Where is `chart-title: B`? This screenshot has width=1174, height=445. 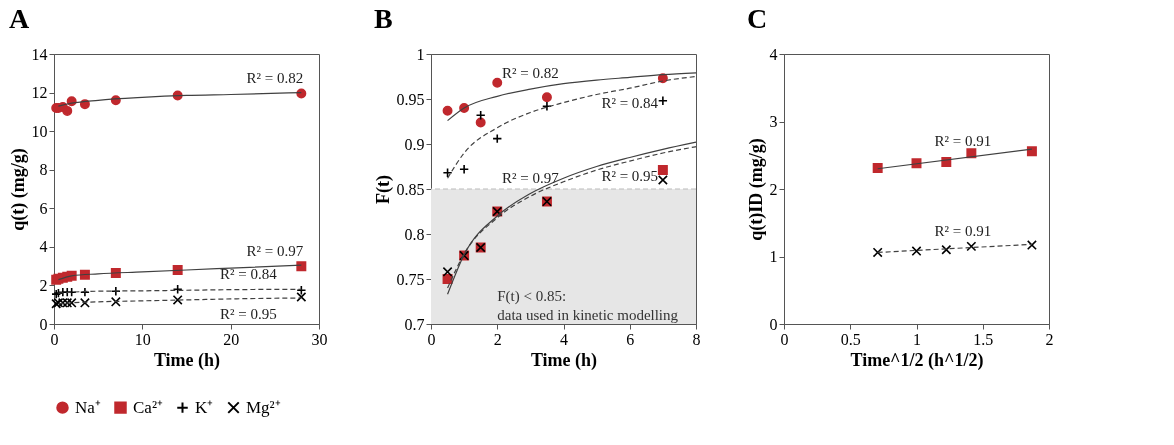
chart-title: B is located at coordinates (383, 18).